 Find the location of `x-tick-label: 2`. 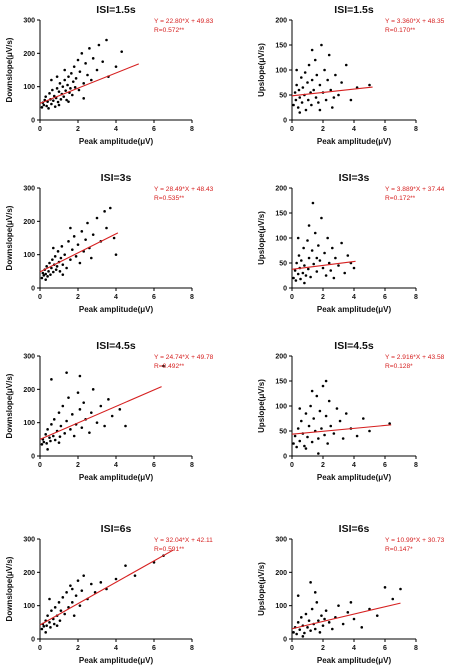

x-tick-label: 2 is located at coordinates (323, 297).